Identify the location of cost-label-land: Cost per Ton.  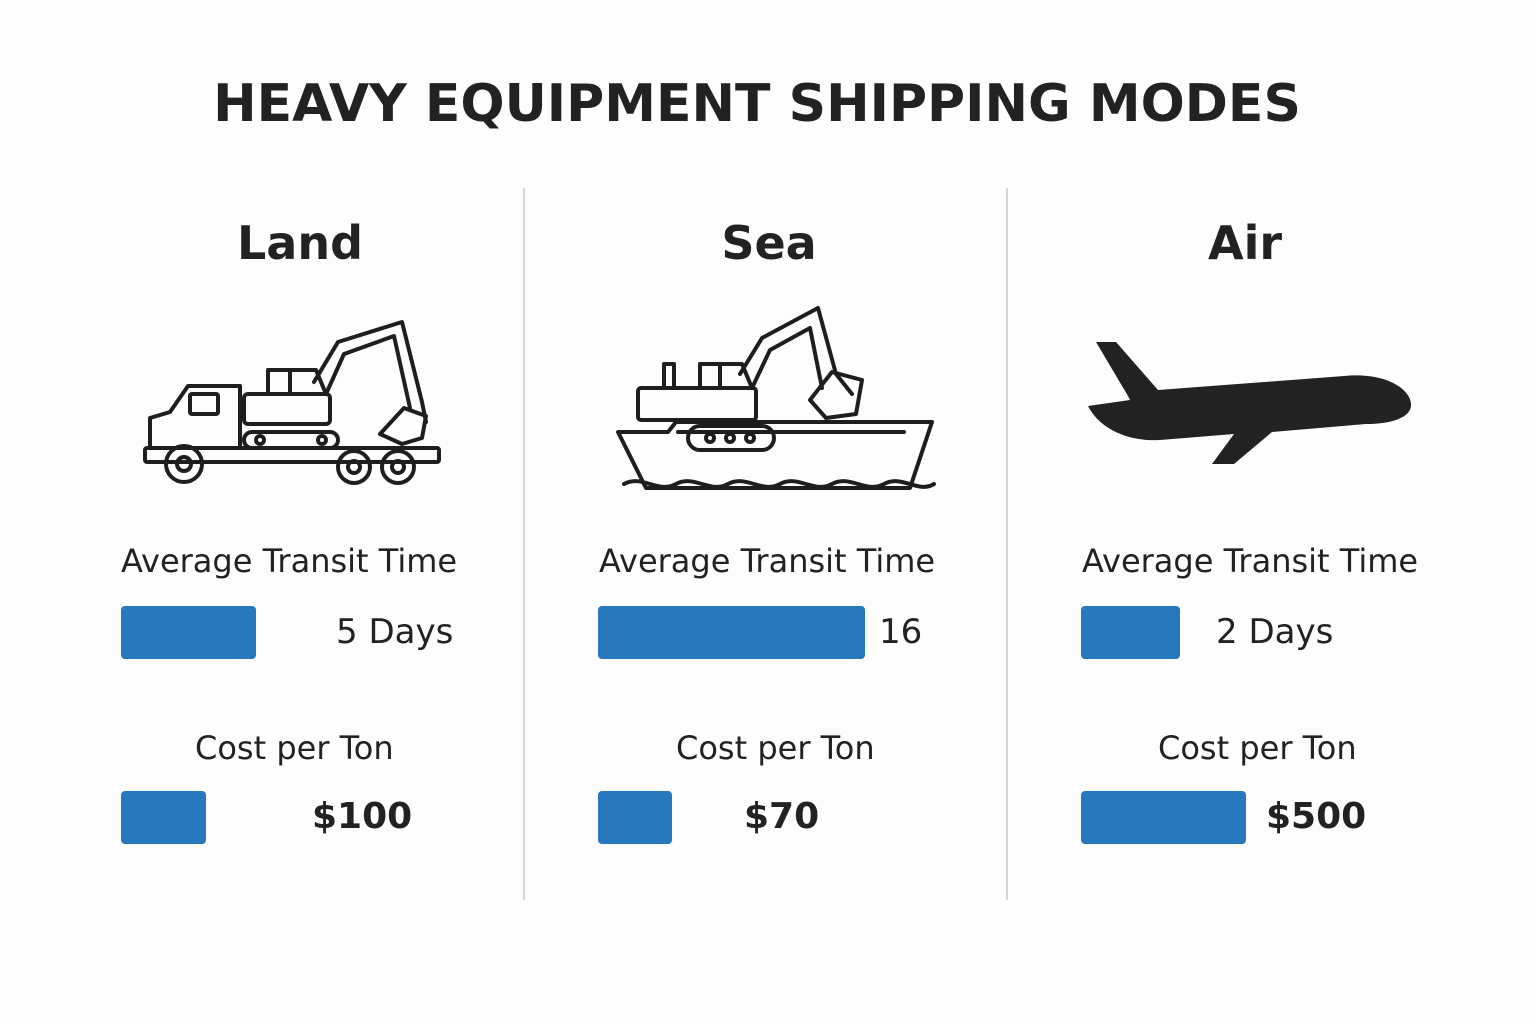
(294, 748).